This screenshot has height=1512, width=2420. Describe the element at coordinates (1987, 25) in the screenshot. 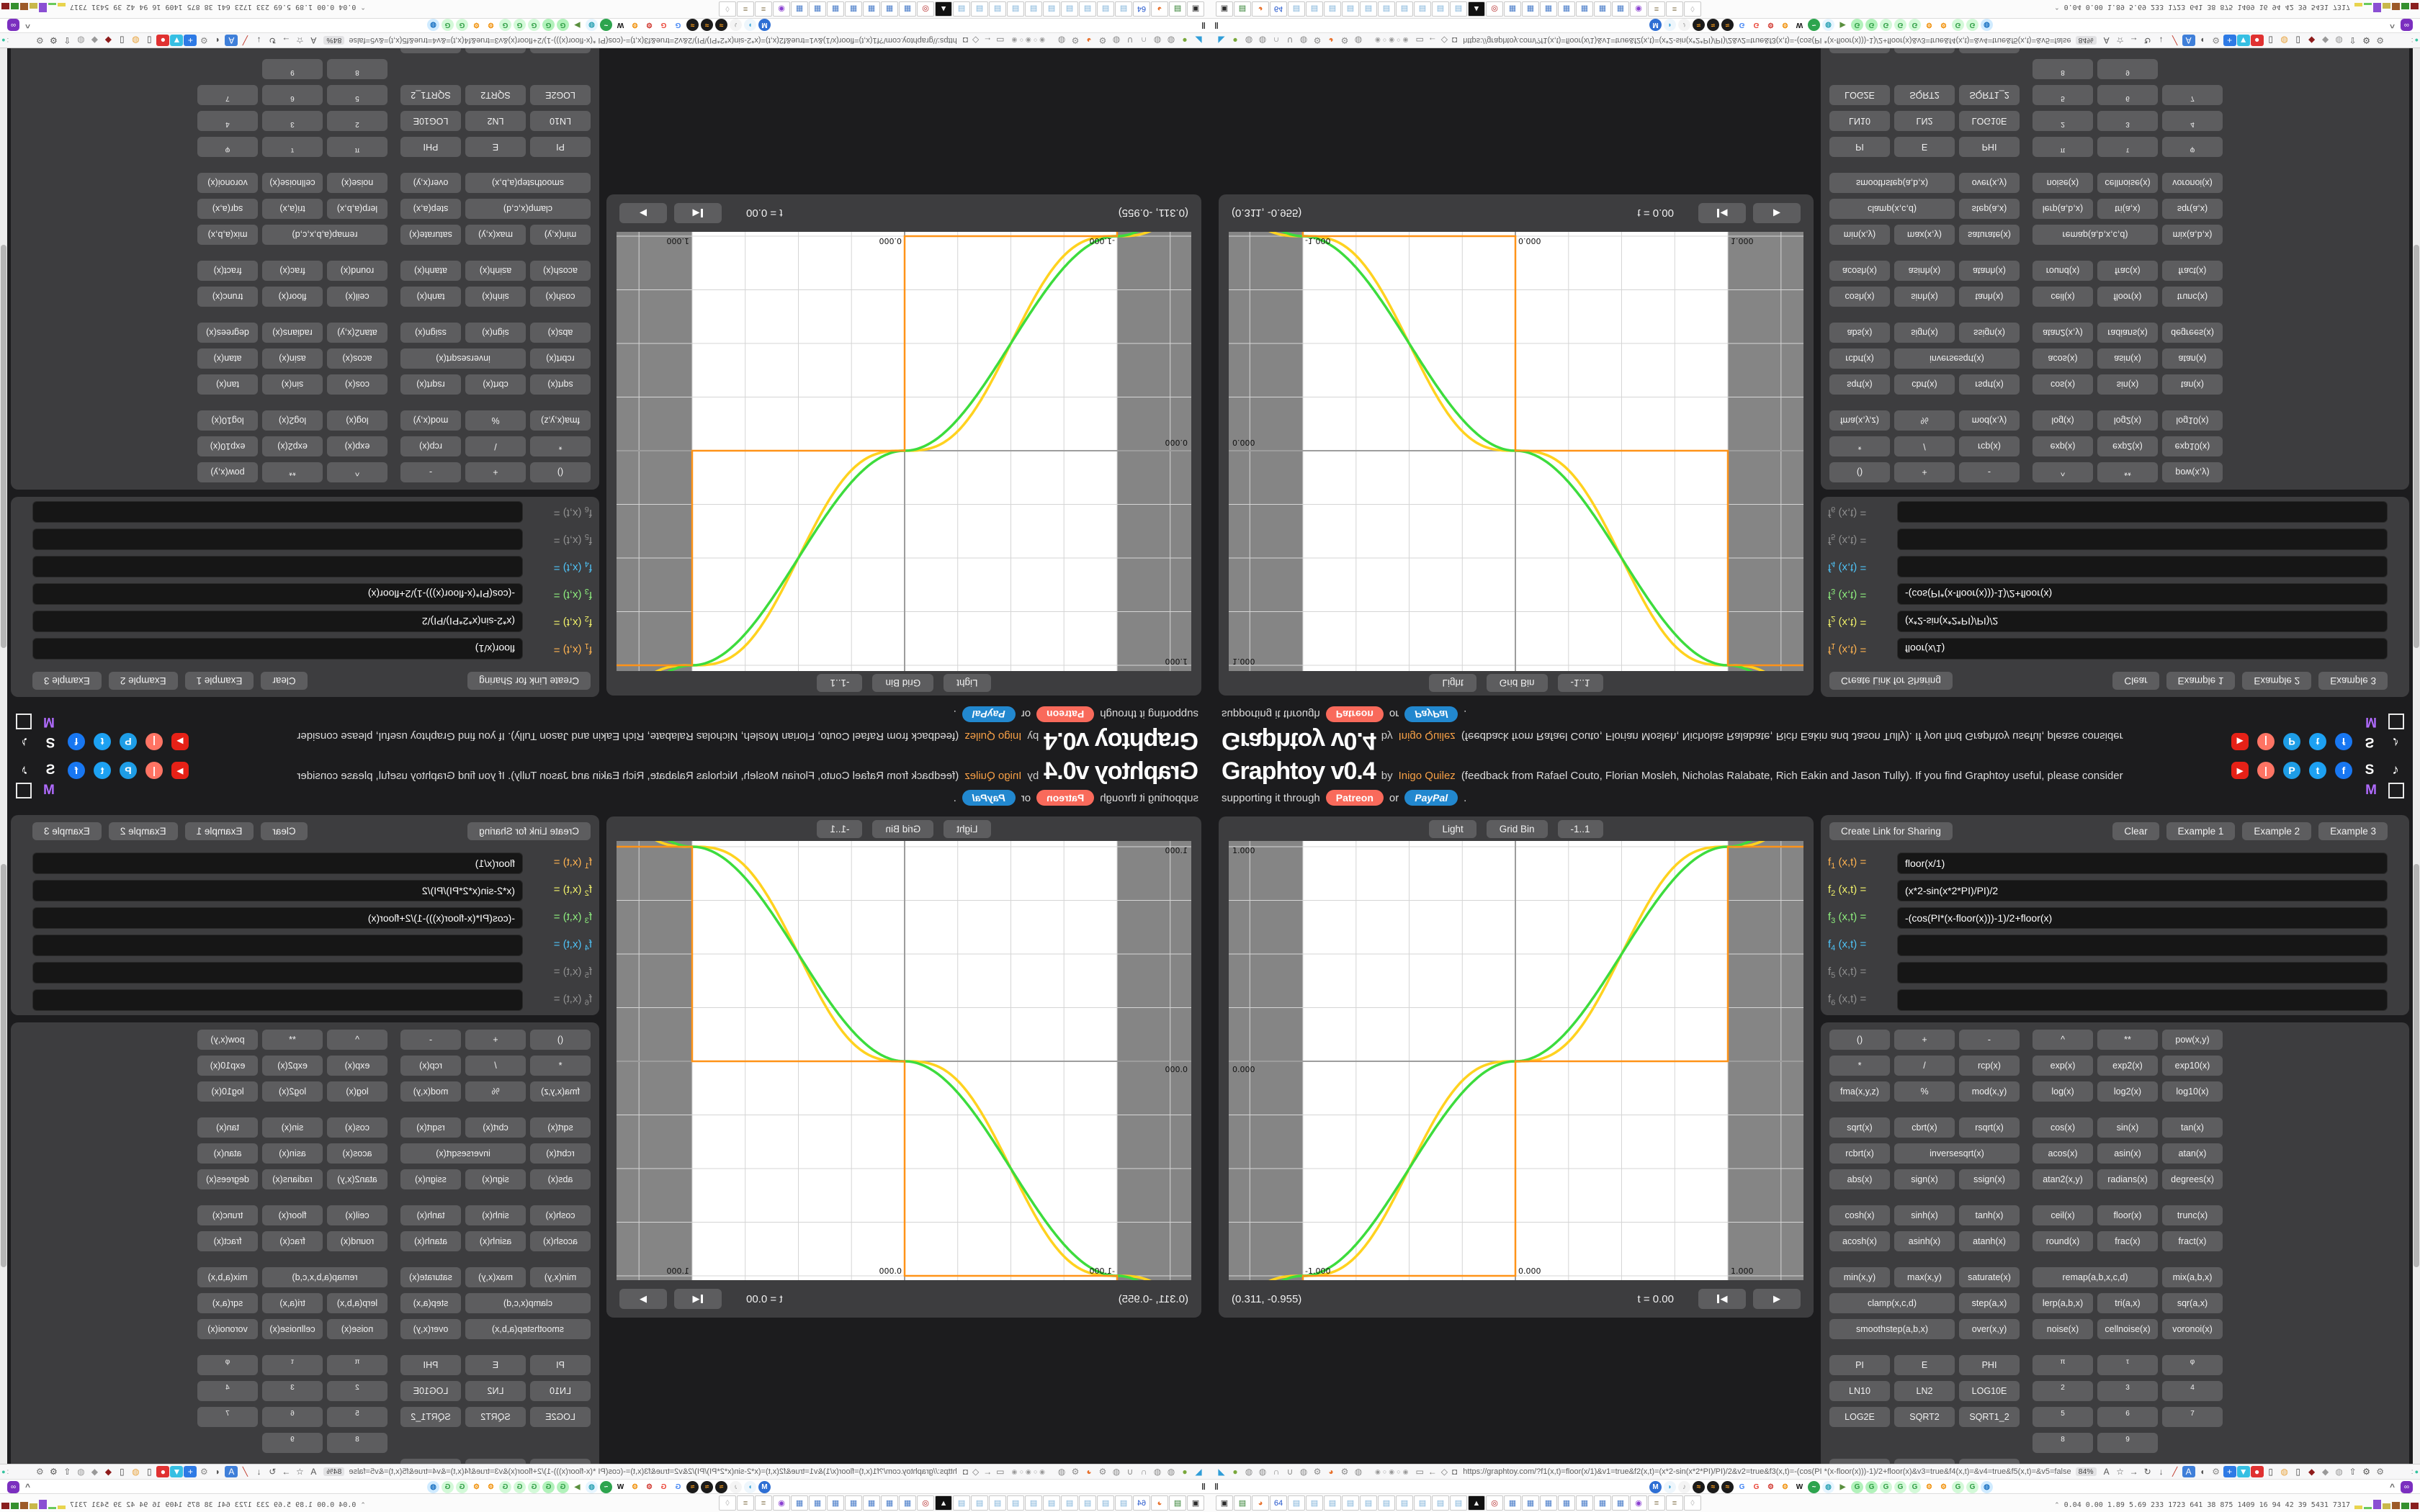

I see `globe-blue-icon: ◍` at that location.